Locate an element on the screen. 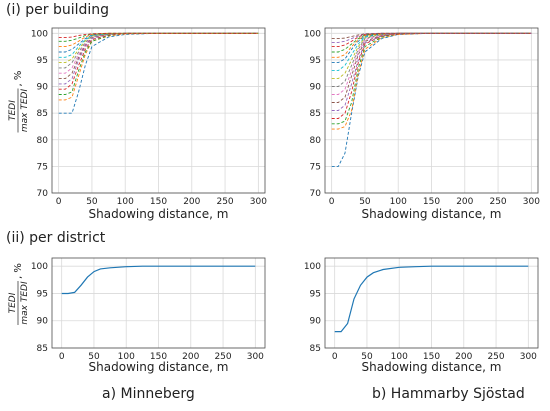 Image resolution: width=550 pixels, height=411 pixels. caption-minneberg: a) Minneberg is located at coordinates (148, 394).